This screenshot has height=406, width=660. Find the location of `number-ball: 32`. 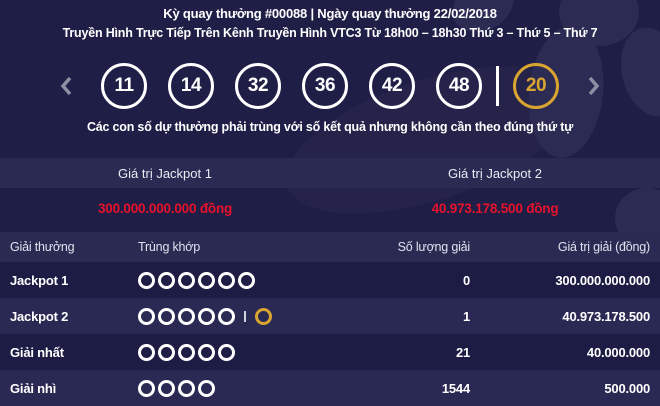

number-ball: 32 is located at coordinates (258, 86).